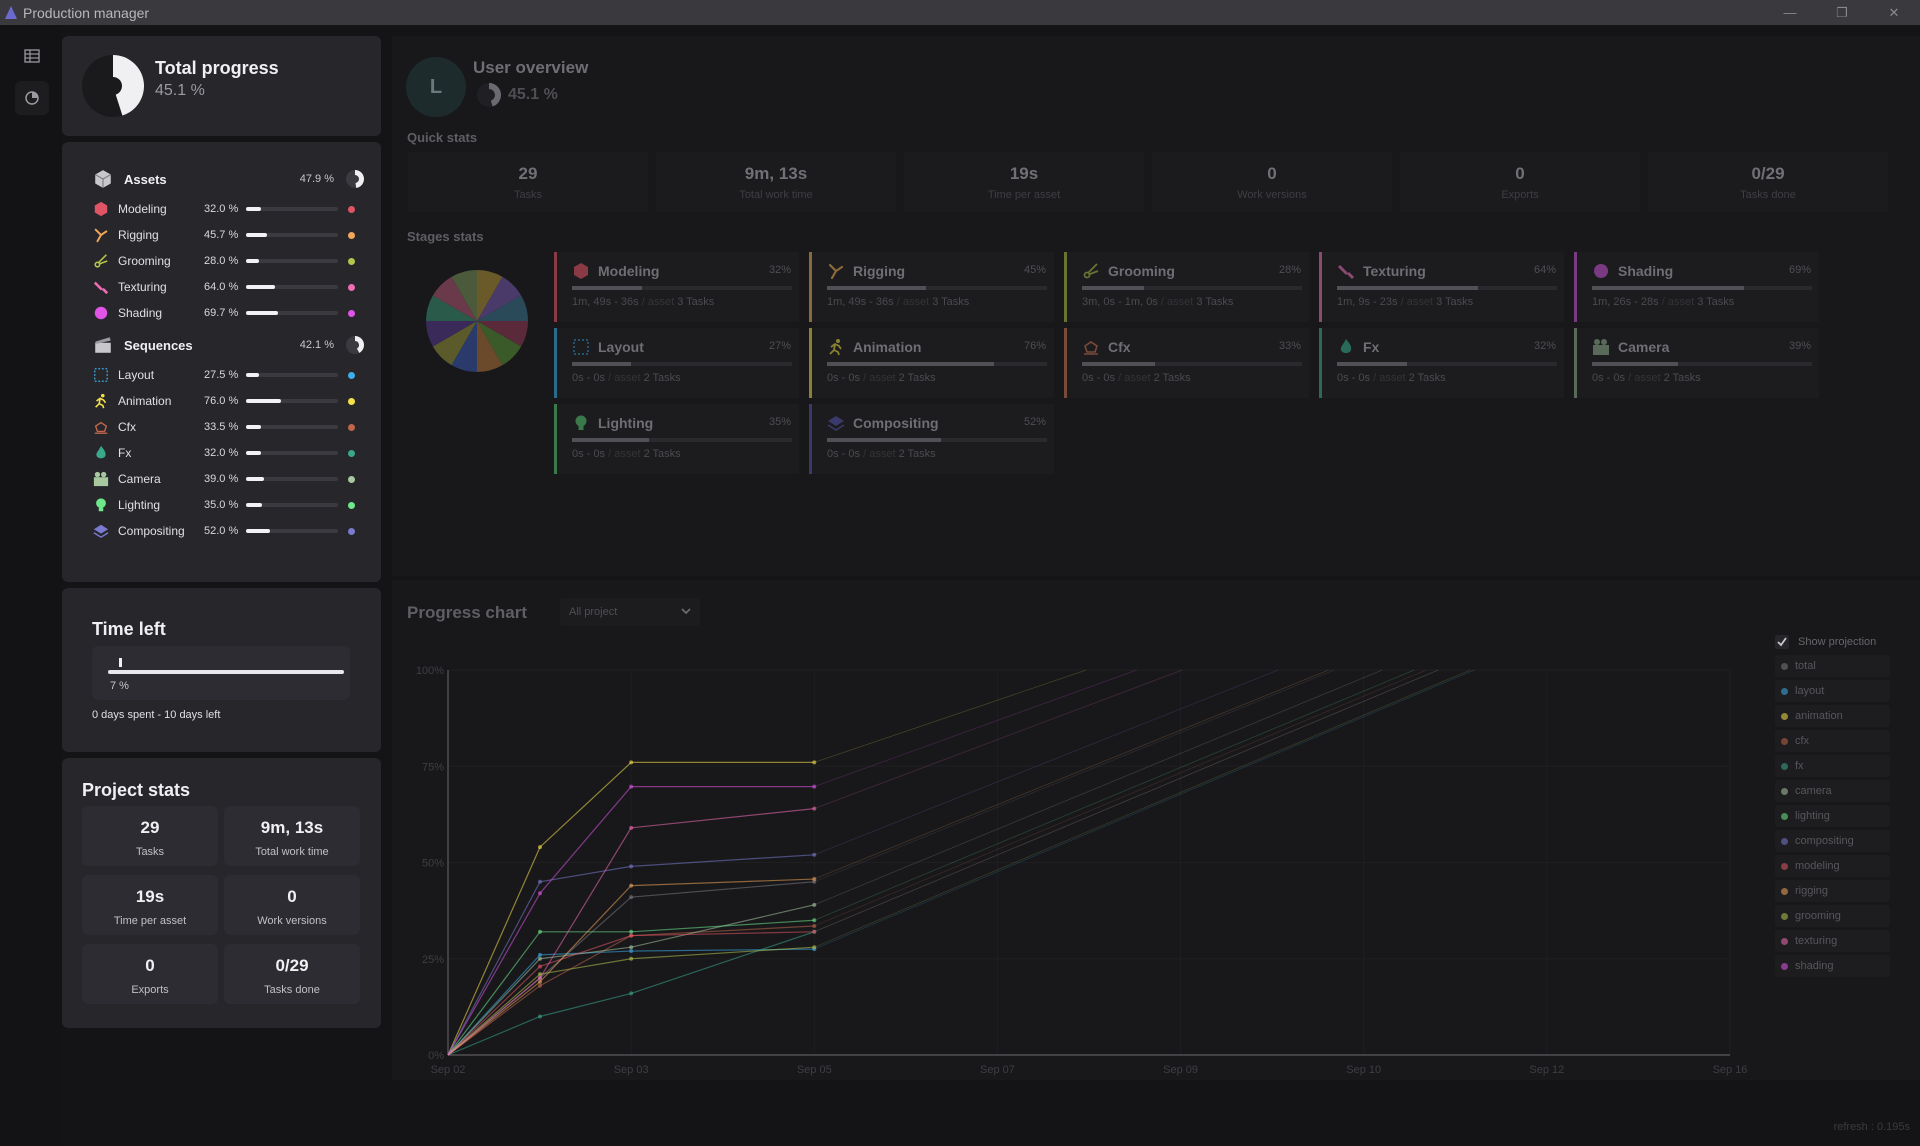 The width and height of the screenshot is (1920, 1146). What do you see at coordinates (1832, 966) in the screenshot?
I see `legend-item-shading: shading` at bounding box center [1832, 966].